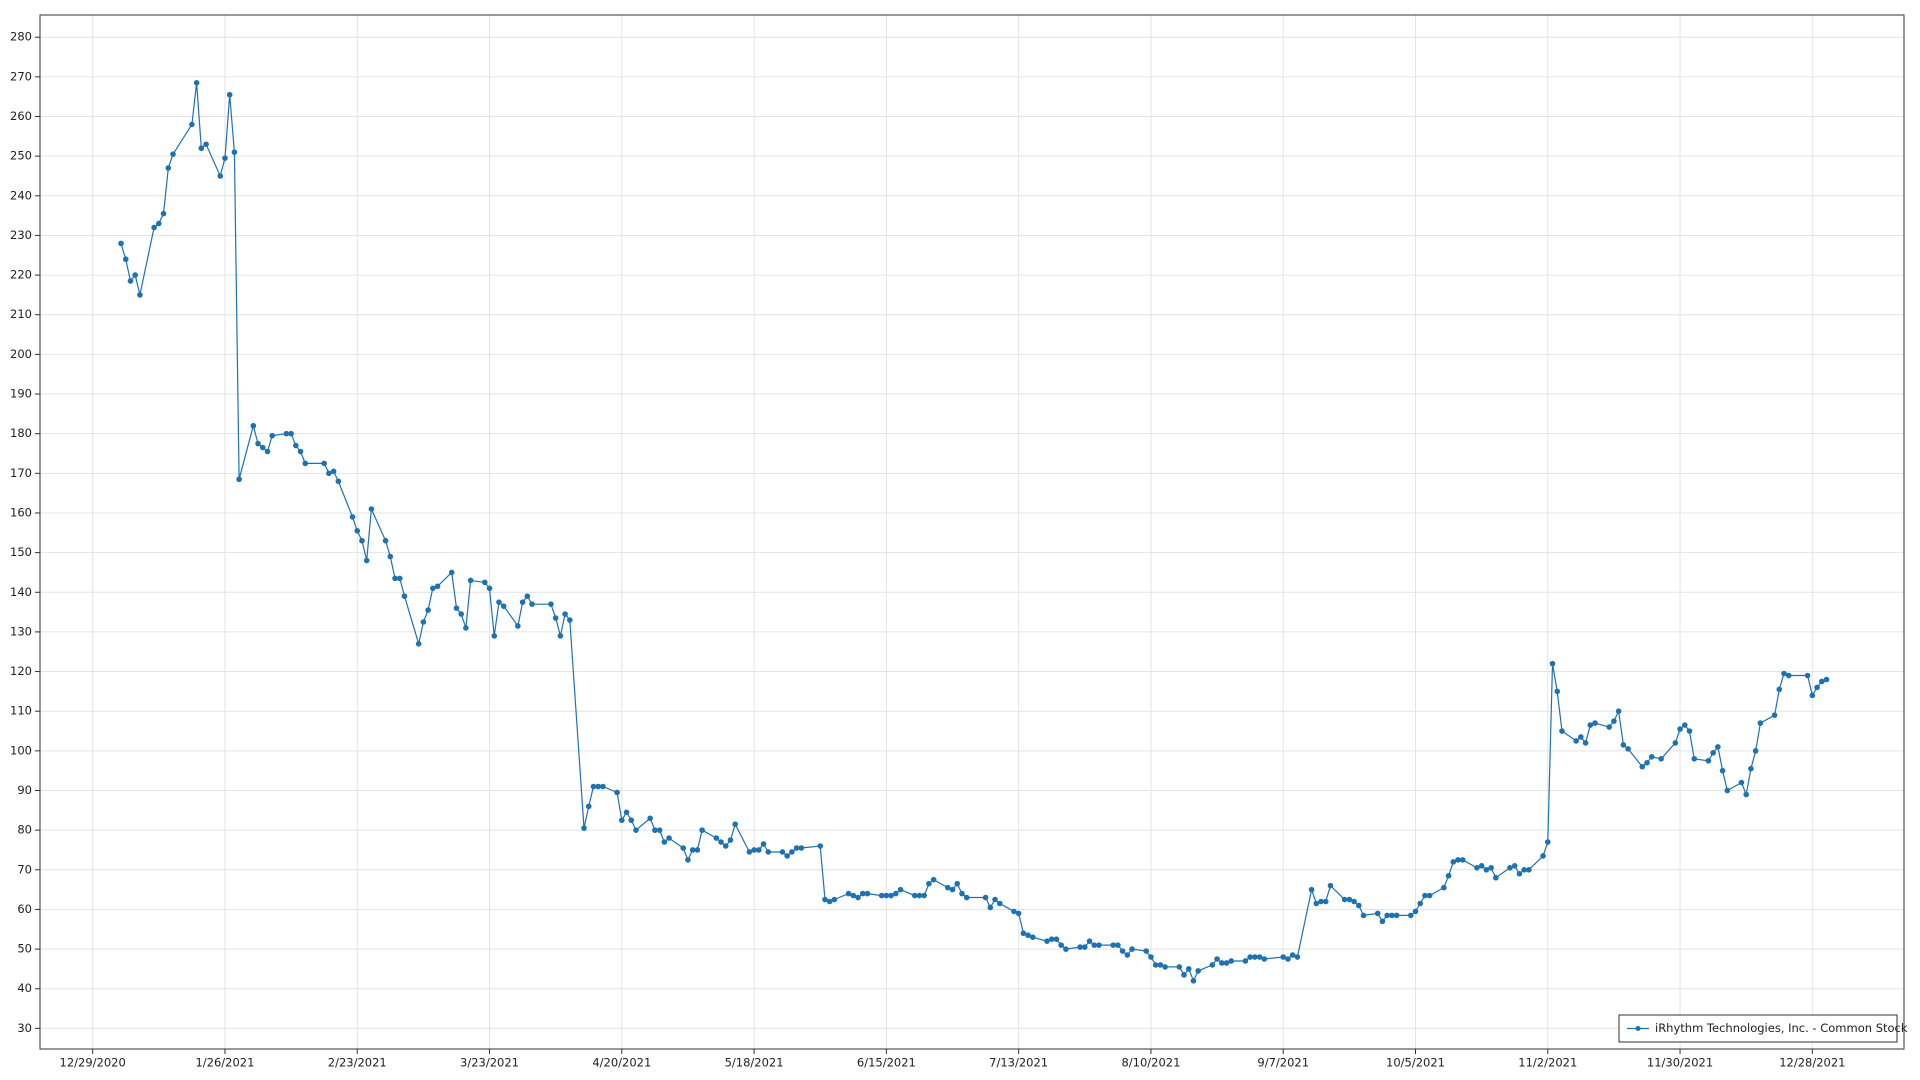 This screenshot has width=1920, height=1080. What do you see at coordinates (21, 512) in the screenshot?
I see `y-tick-label: 160` at bounding box center [21, 512].